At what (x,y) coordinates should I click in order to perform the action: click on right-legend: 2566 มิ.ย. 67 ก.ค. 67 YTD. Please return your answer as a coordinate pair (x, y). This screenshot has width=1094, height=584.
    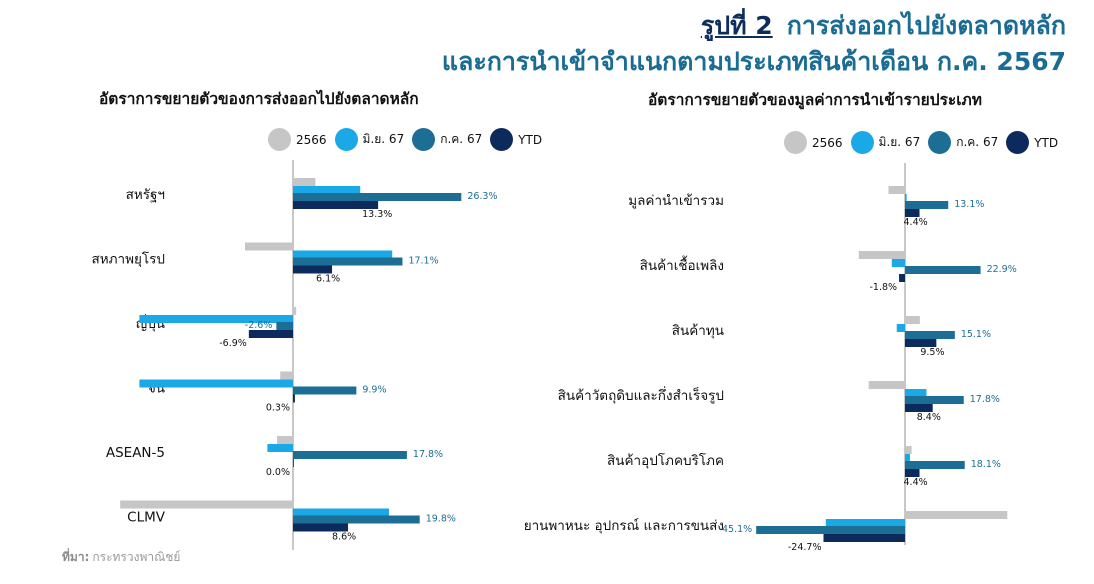
    Looking at the image, I should click on (925, 142).